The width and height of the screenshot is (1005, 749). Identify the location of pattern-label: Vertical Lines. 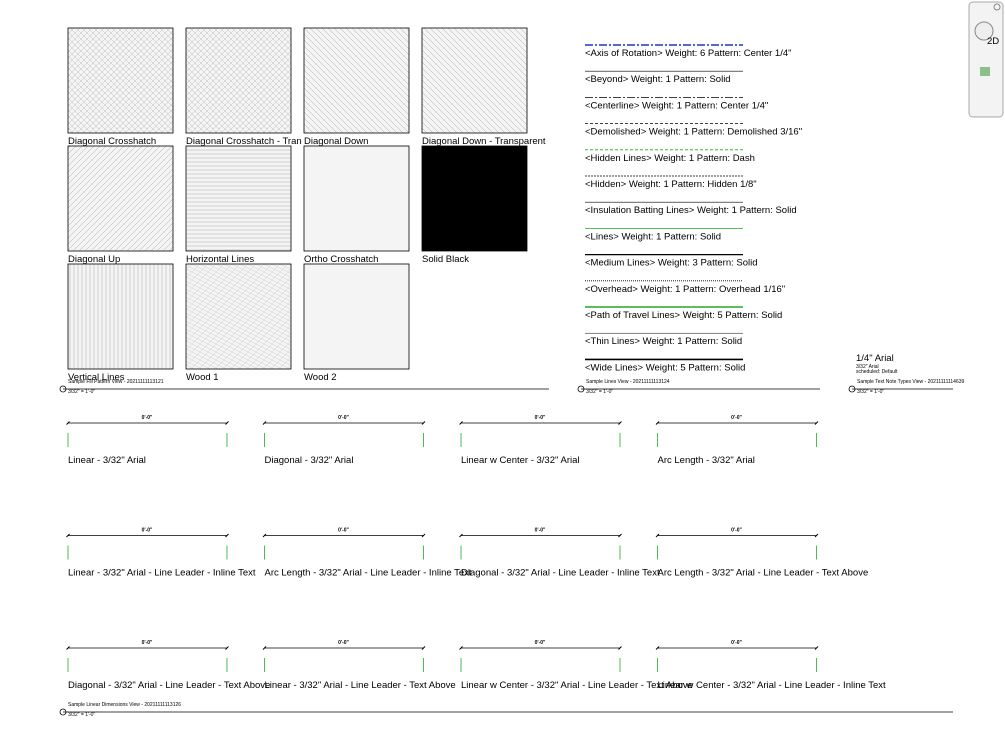
(96, 377).